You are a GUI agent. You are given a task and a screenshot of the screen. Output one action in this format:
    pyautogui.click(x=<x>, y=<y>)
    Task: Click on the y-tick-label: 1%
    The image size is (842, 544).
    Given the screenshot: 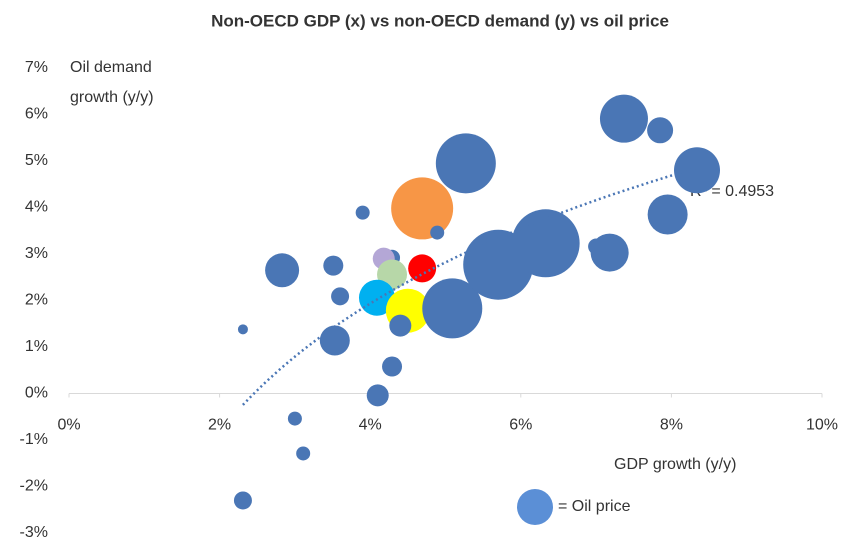 What is the action you would take?
    pyautogui.click(x=36, y=346)
    